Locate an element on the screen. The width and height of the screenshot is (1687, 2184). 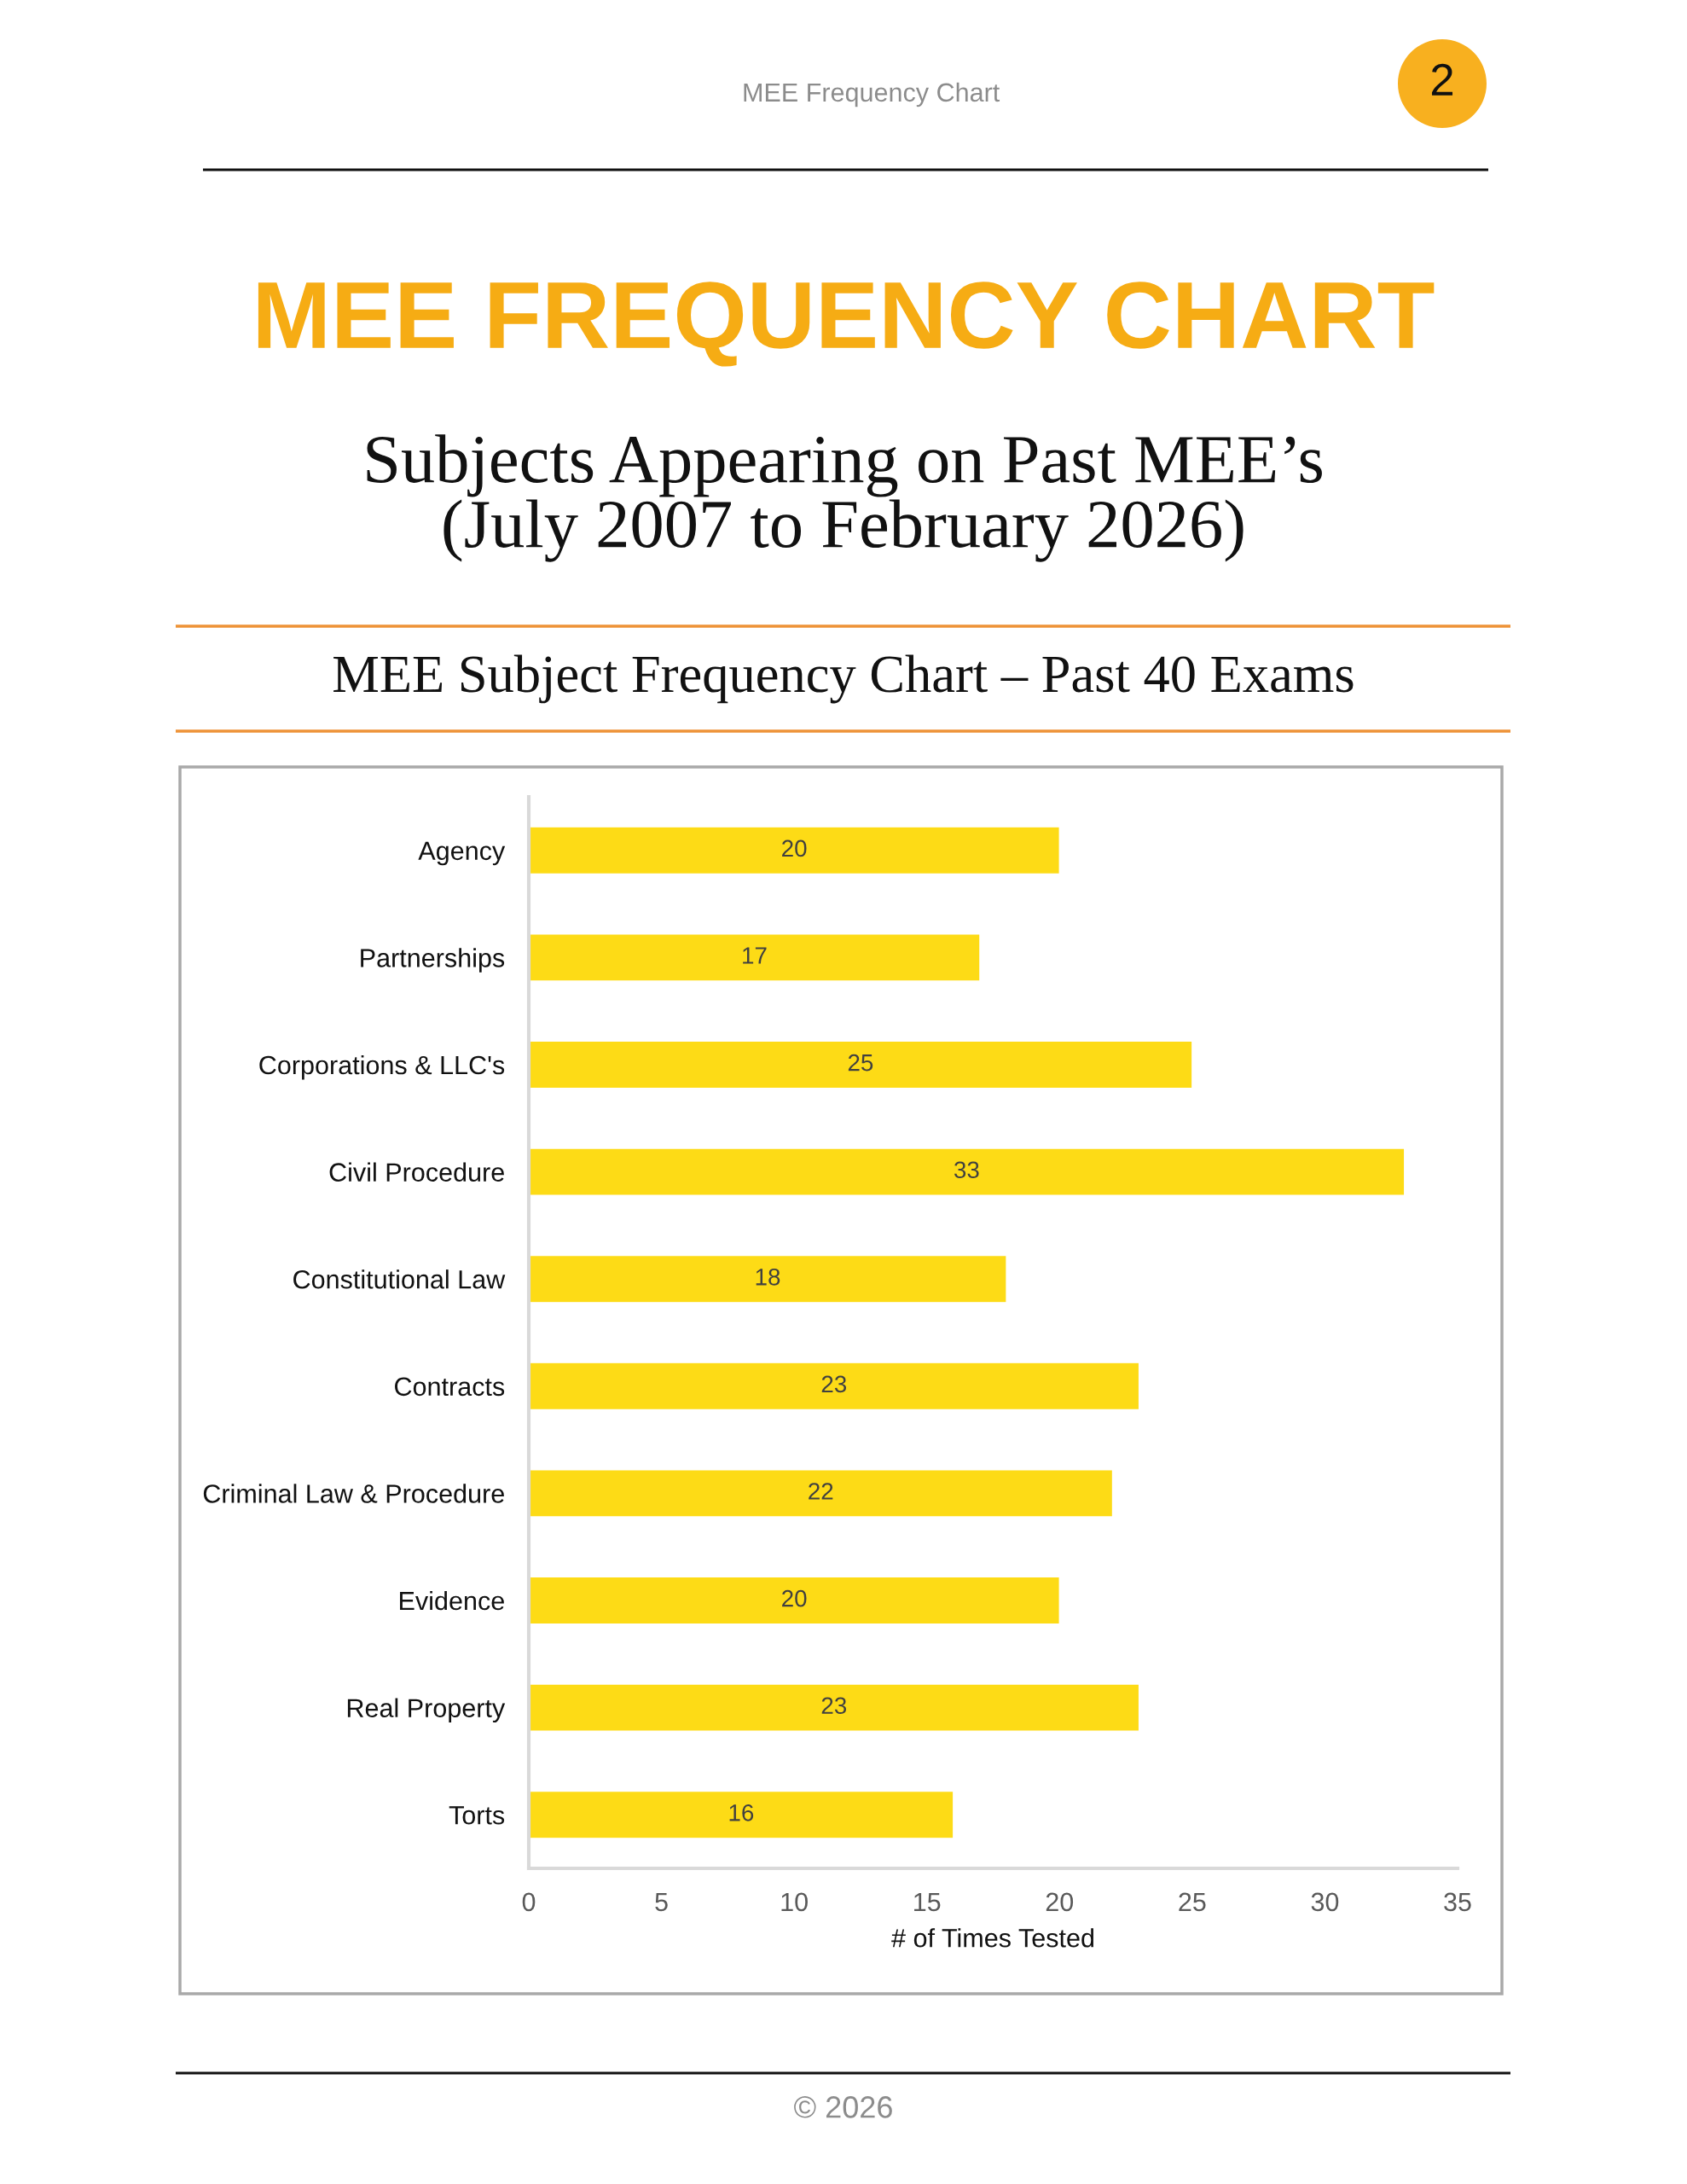
data-label: 22 is located at coordinates (821, 1491).